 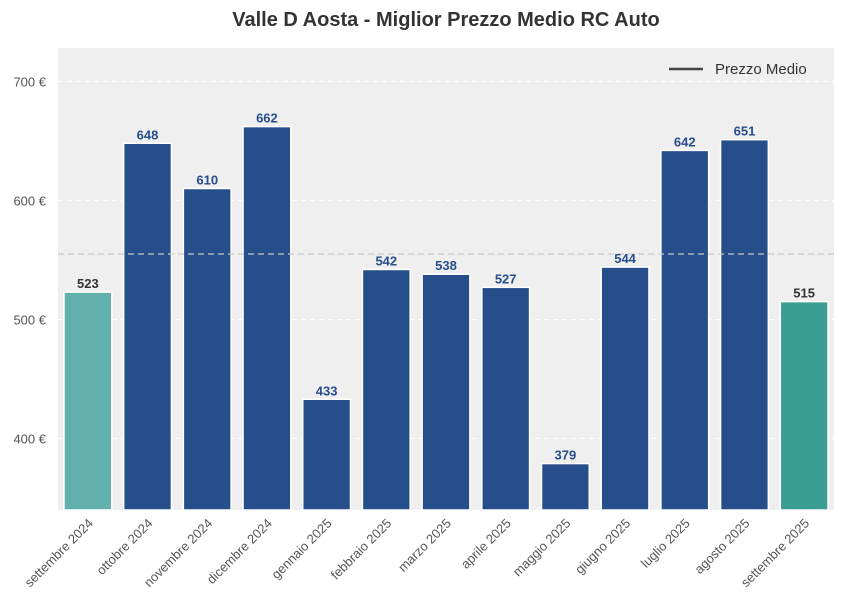 I want to click on x-tick-label: maggio 2025, so click(x=542, y=548).